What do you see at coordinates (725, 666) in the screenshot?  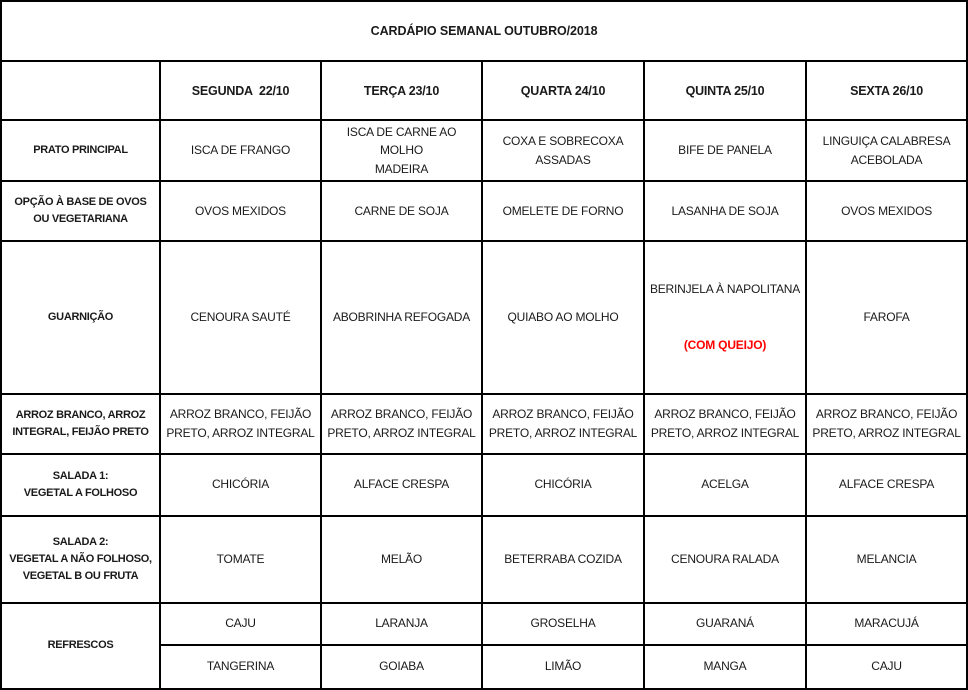 I see `menu-cell: MANGA` at bounding box center [725, 666].